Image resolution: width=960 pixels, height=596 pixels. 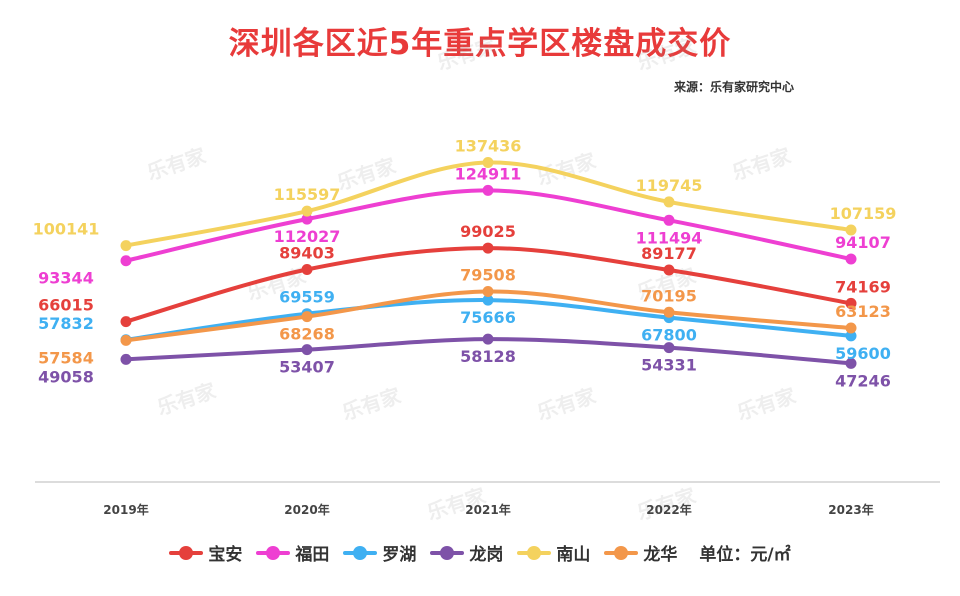 What do you see at coordinates (488, 231) in the screenshot?
I see `data-label-宝安: 99025` at bounding box center [488, 231].